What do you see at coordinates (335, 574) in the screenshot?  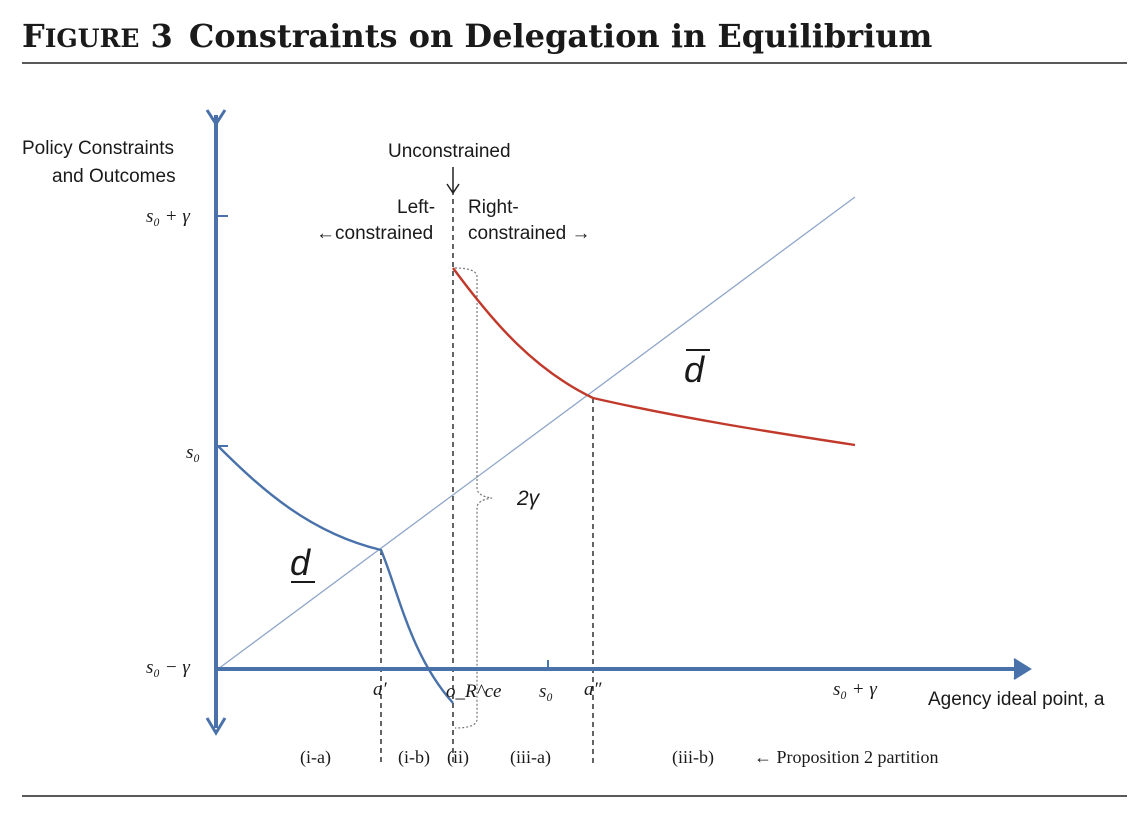 I see `lower-bound-curve` at bounding box center [335, 574].